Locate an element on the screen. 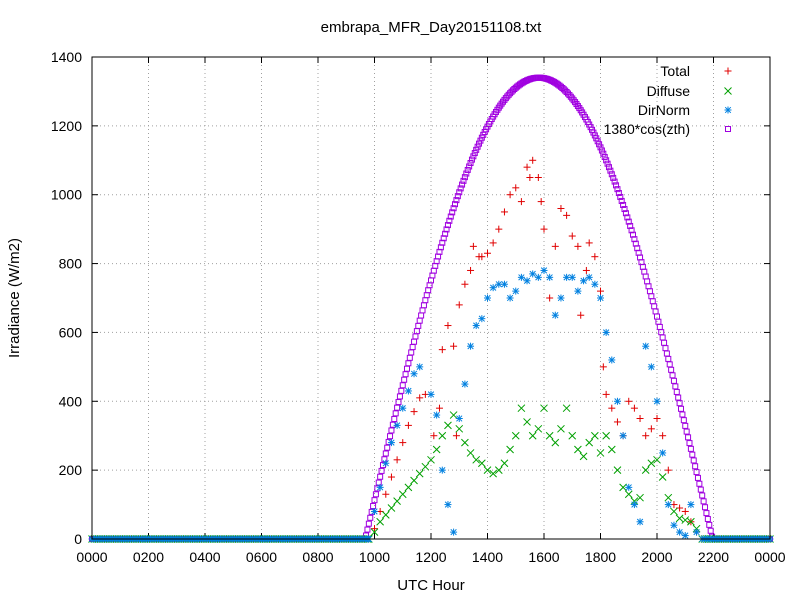 This screenshot has width=800, height=600. y-tick-label: 1000 is located at coordinates (66, 195).